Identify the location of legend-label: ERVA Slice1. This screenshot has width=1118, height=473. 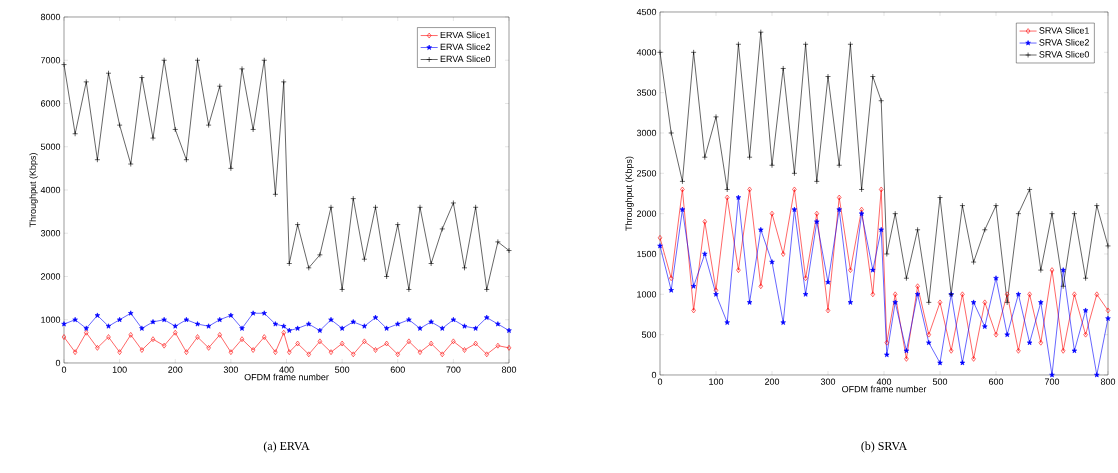
(465, 35).